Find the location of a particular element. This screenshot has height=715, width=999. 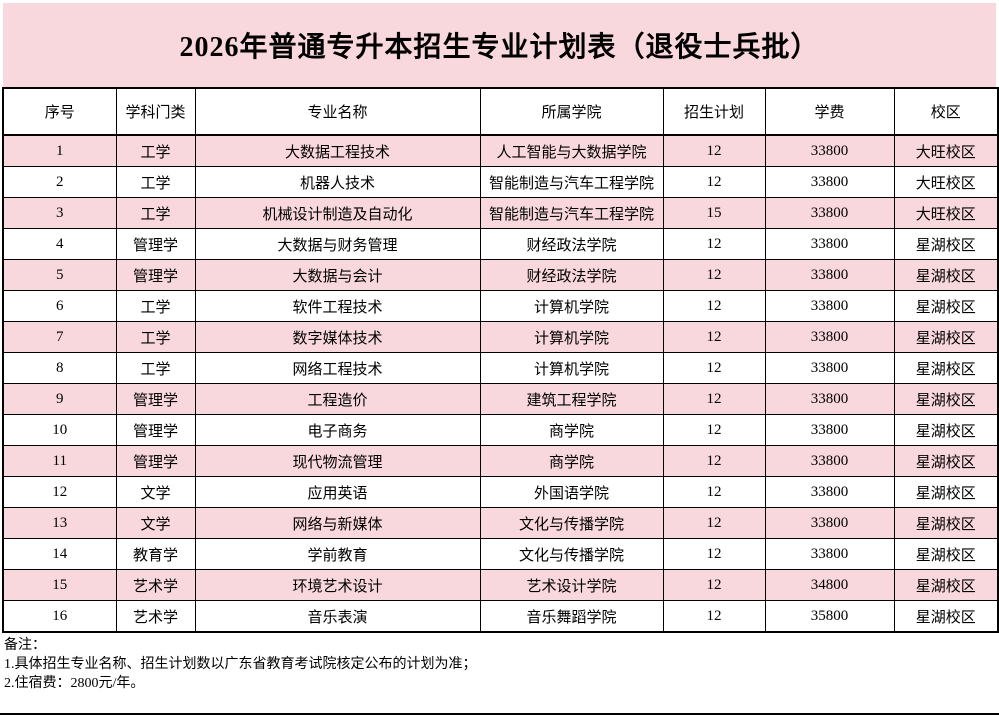

table-row: 8 工学 网络工程技术 计算机学院 12 33800 星湖校区 is located at coordinates (500, 368).